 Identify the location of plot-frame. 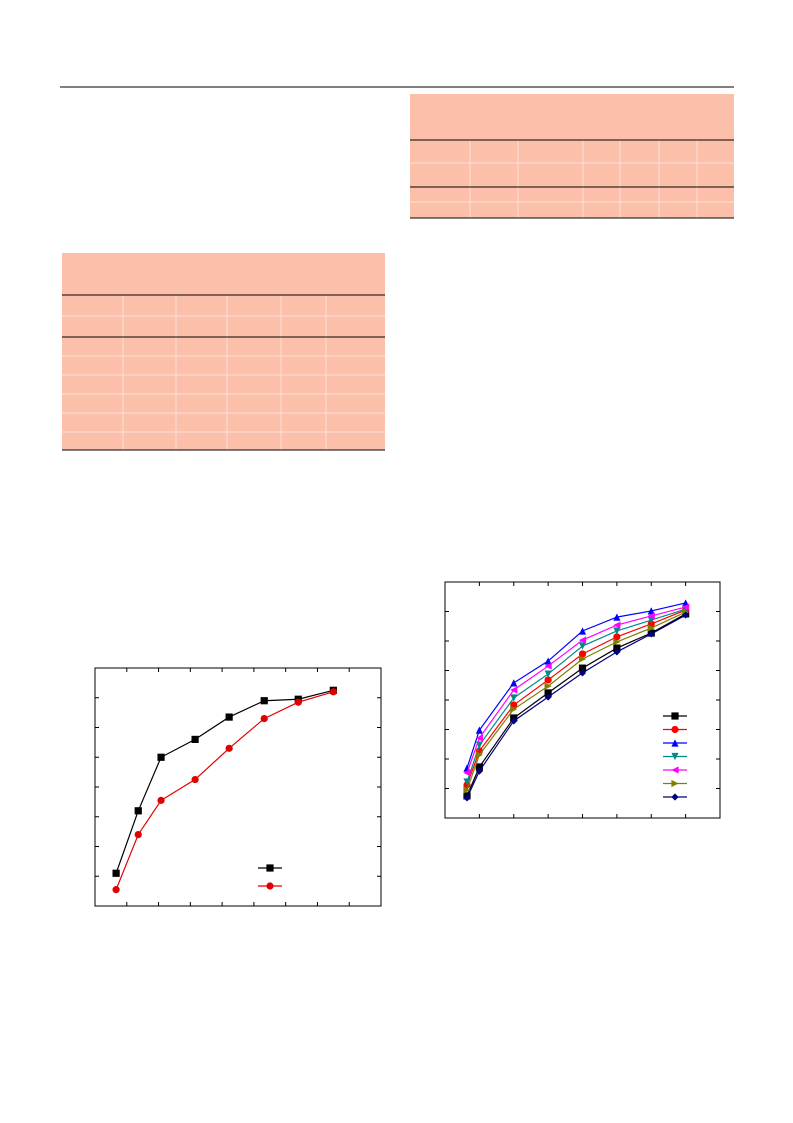
(238, 787).